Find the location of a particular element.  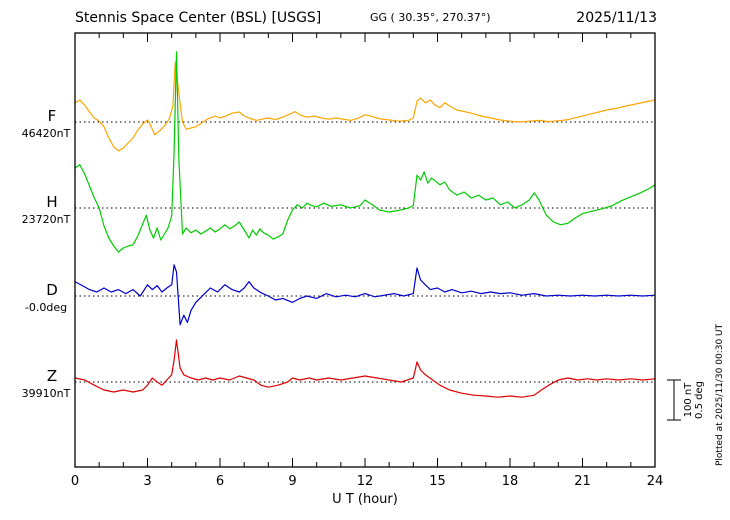

x-tick-label: 0 is located at coordinates (75, 481).